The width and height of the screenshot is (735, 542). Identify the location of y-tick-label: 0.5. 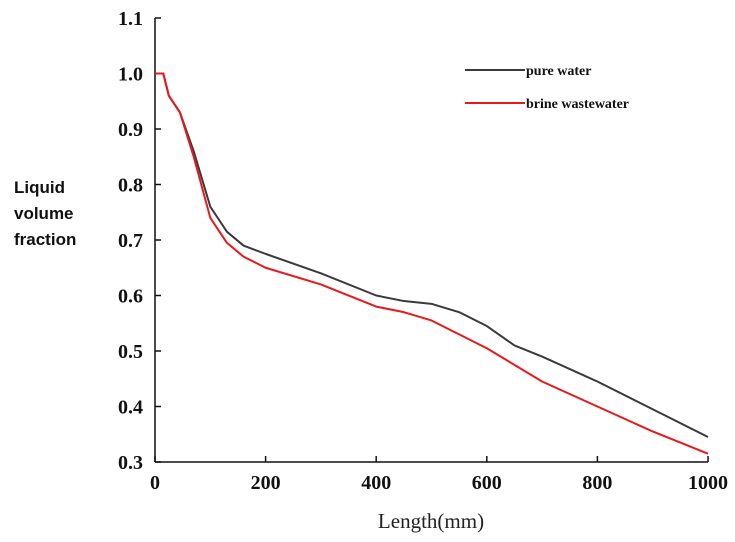
(130, 352).